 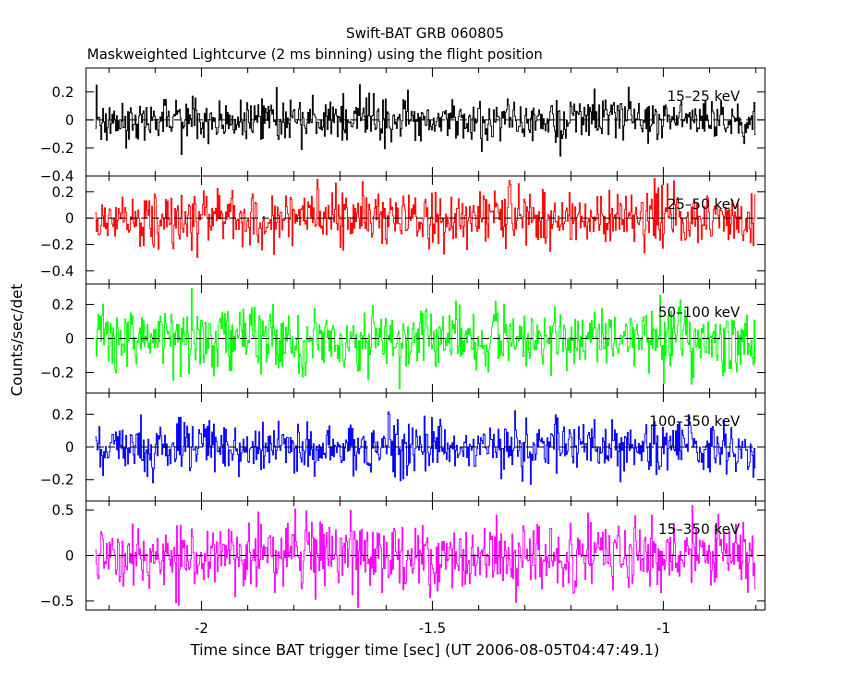 What do you see at coordinates (425, 34) in the screenshot?
I see `chart-title: Swift-BAT GRB 060805` at bounding box center [425, 34].